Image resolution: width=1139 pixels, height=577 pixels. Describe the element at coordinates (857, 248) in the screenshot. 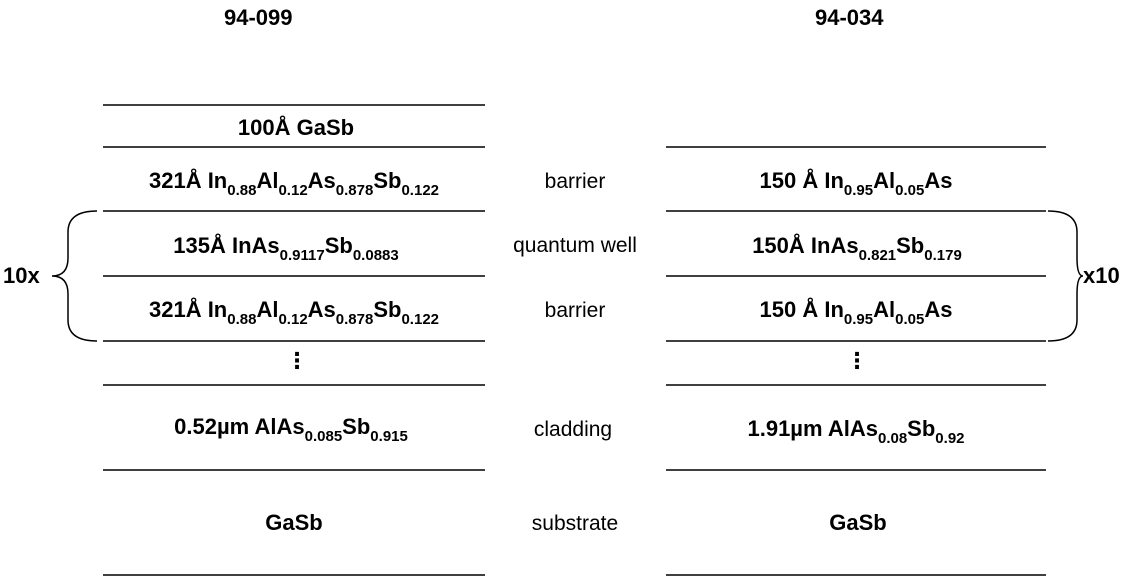

I see `right-quantum-well-layer: 150Å InAs0.821Sb0.179` at that location.